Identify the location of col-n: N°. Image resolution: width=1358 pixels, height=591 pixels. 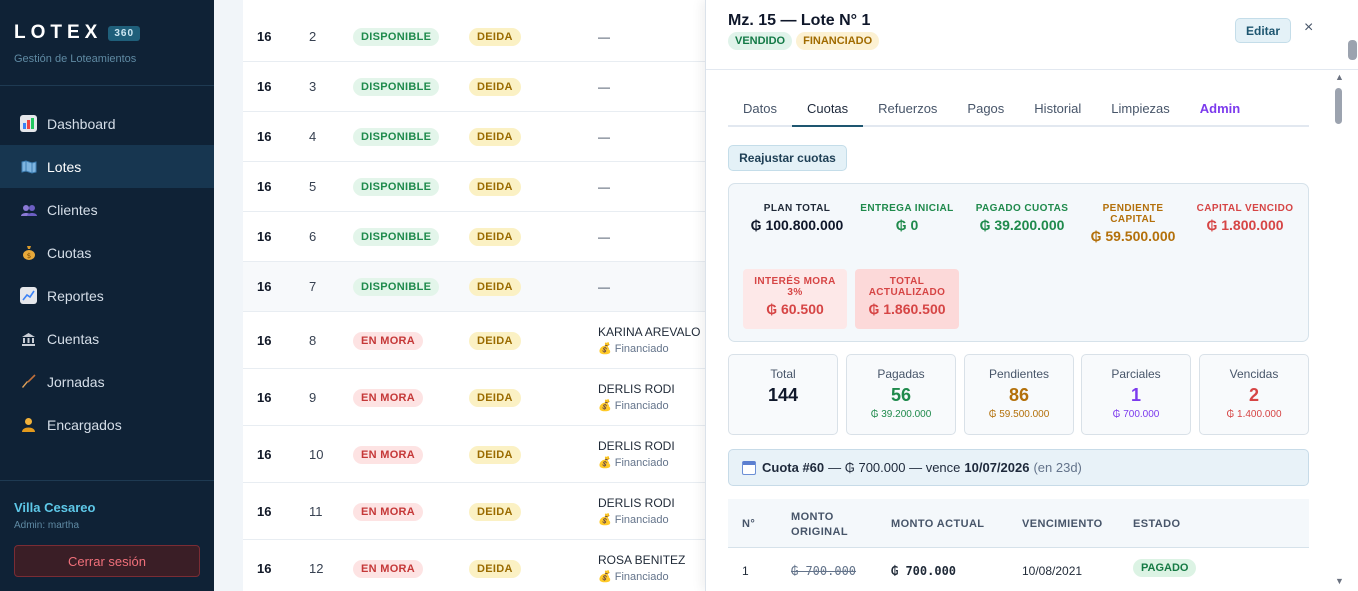
(749, 524).